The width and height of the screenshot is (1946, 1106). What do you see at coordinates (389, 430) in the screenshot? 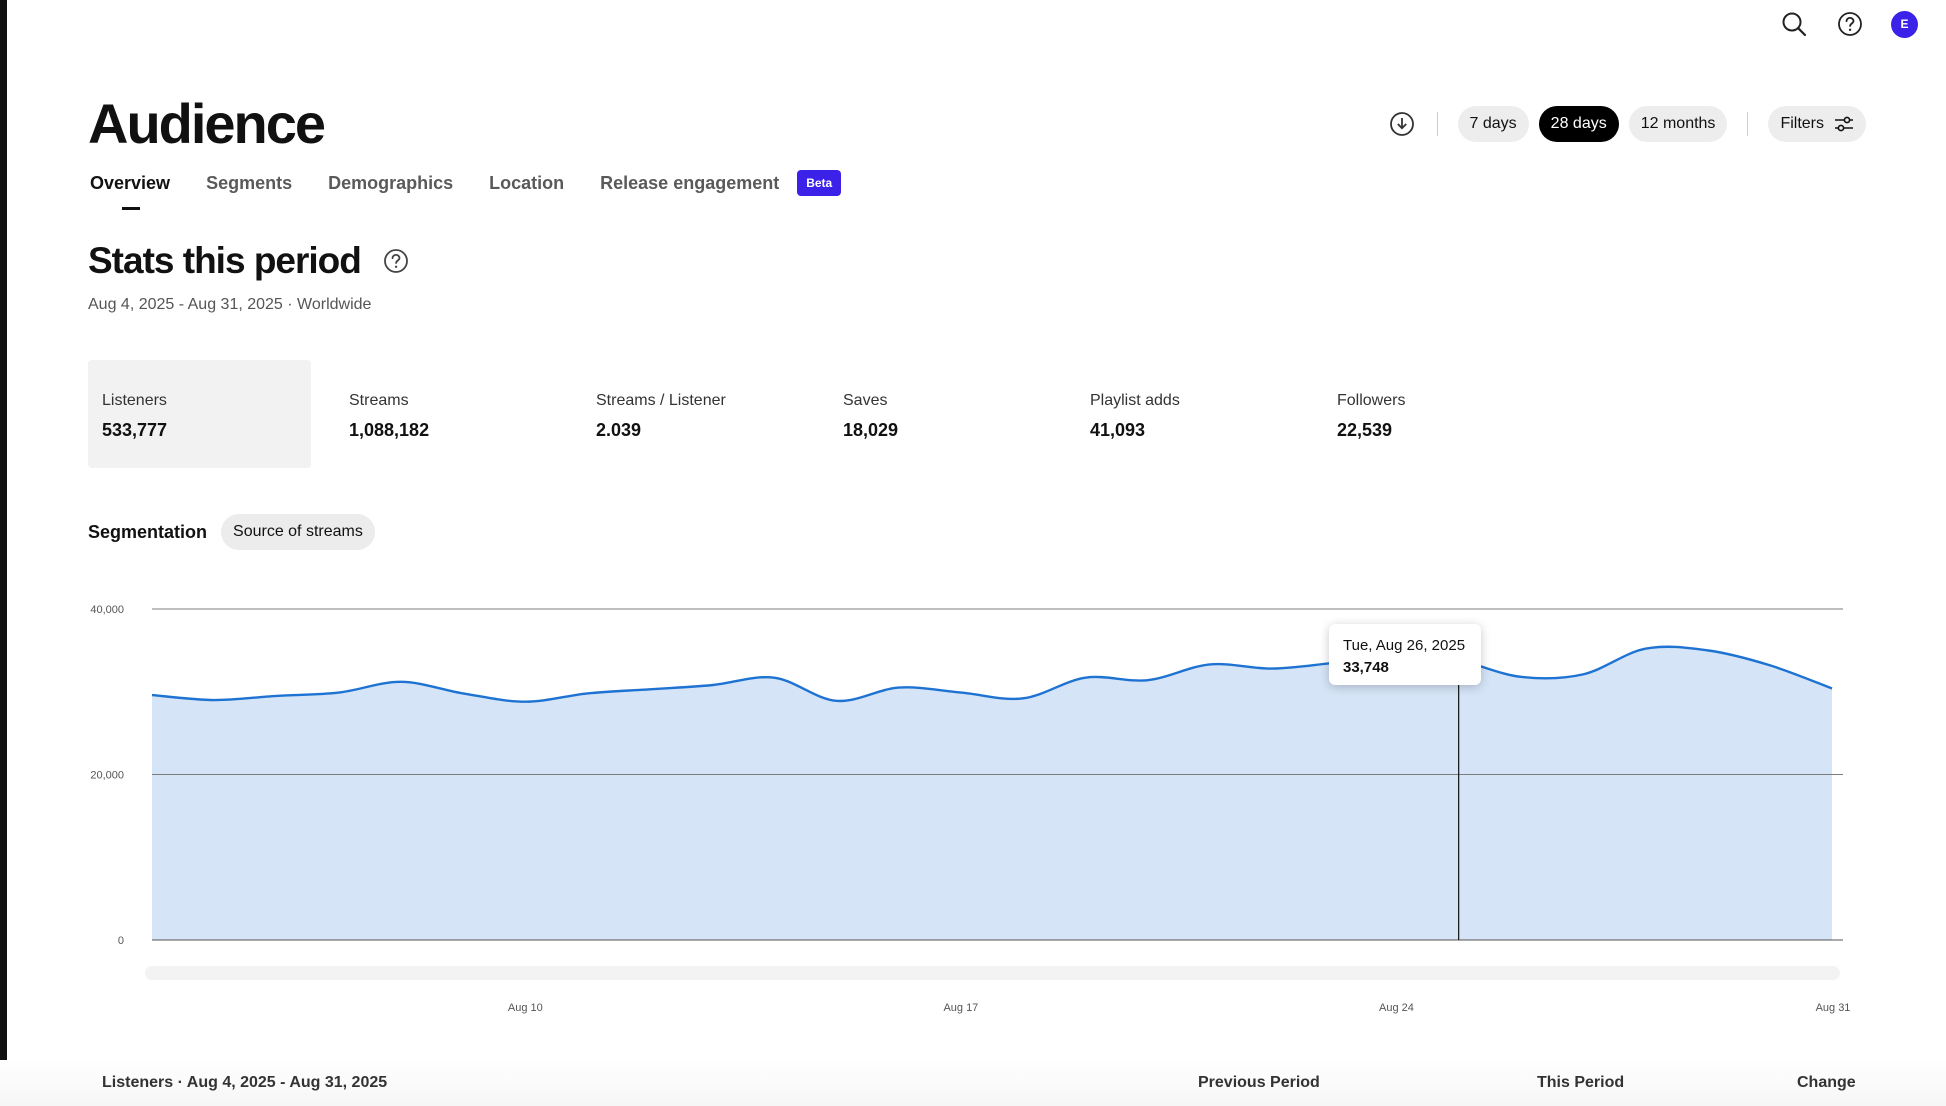
I see `stat-value: 1,088,182` at bounding box center [389, 430].